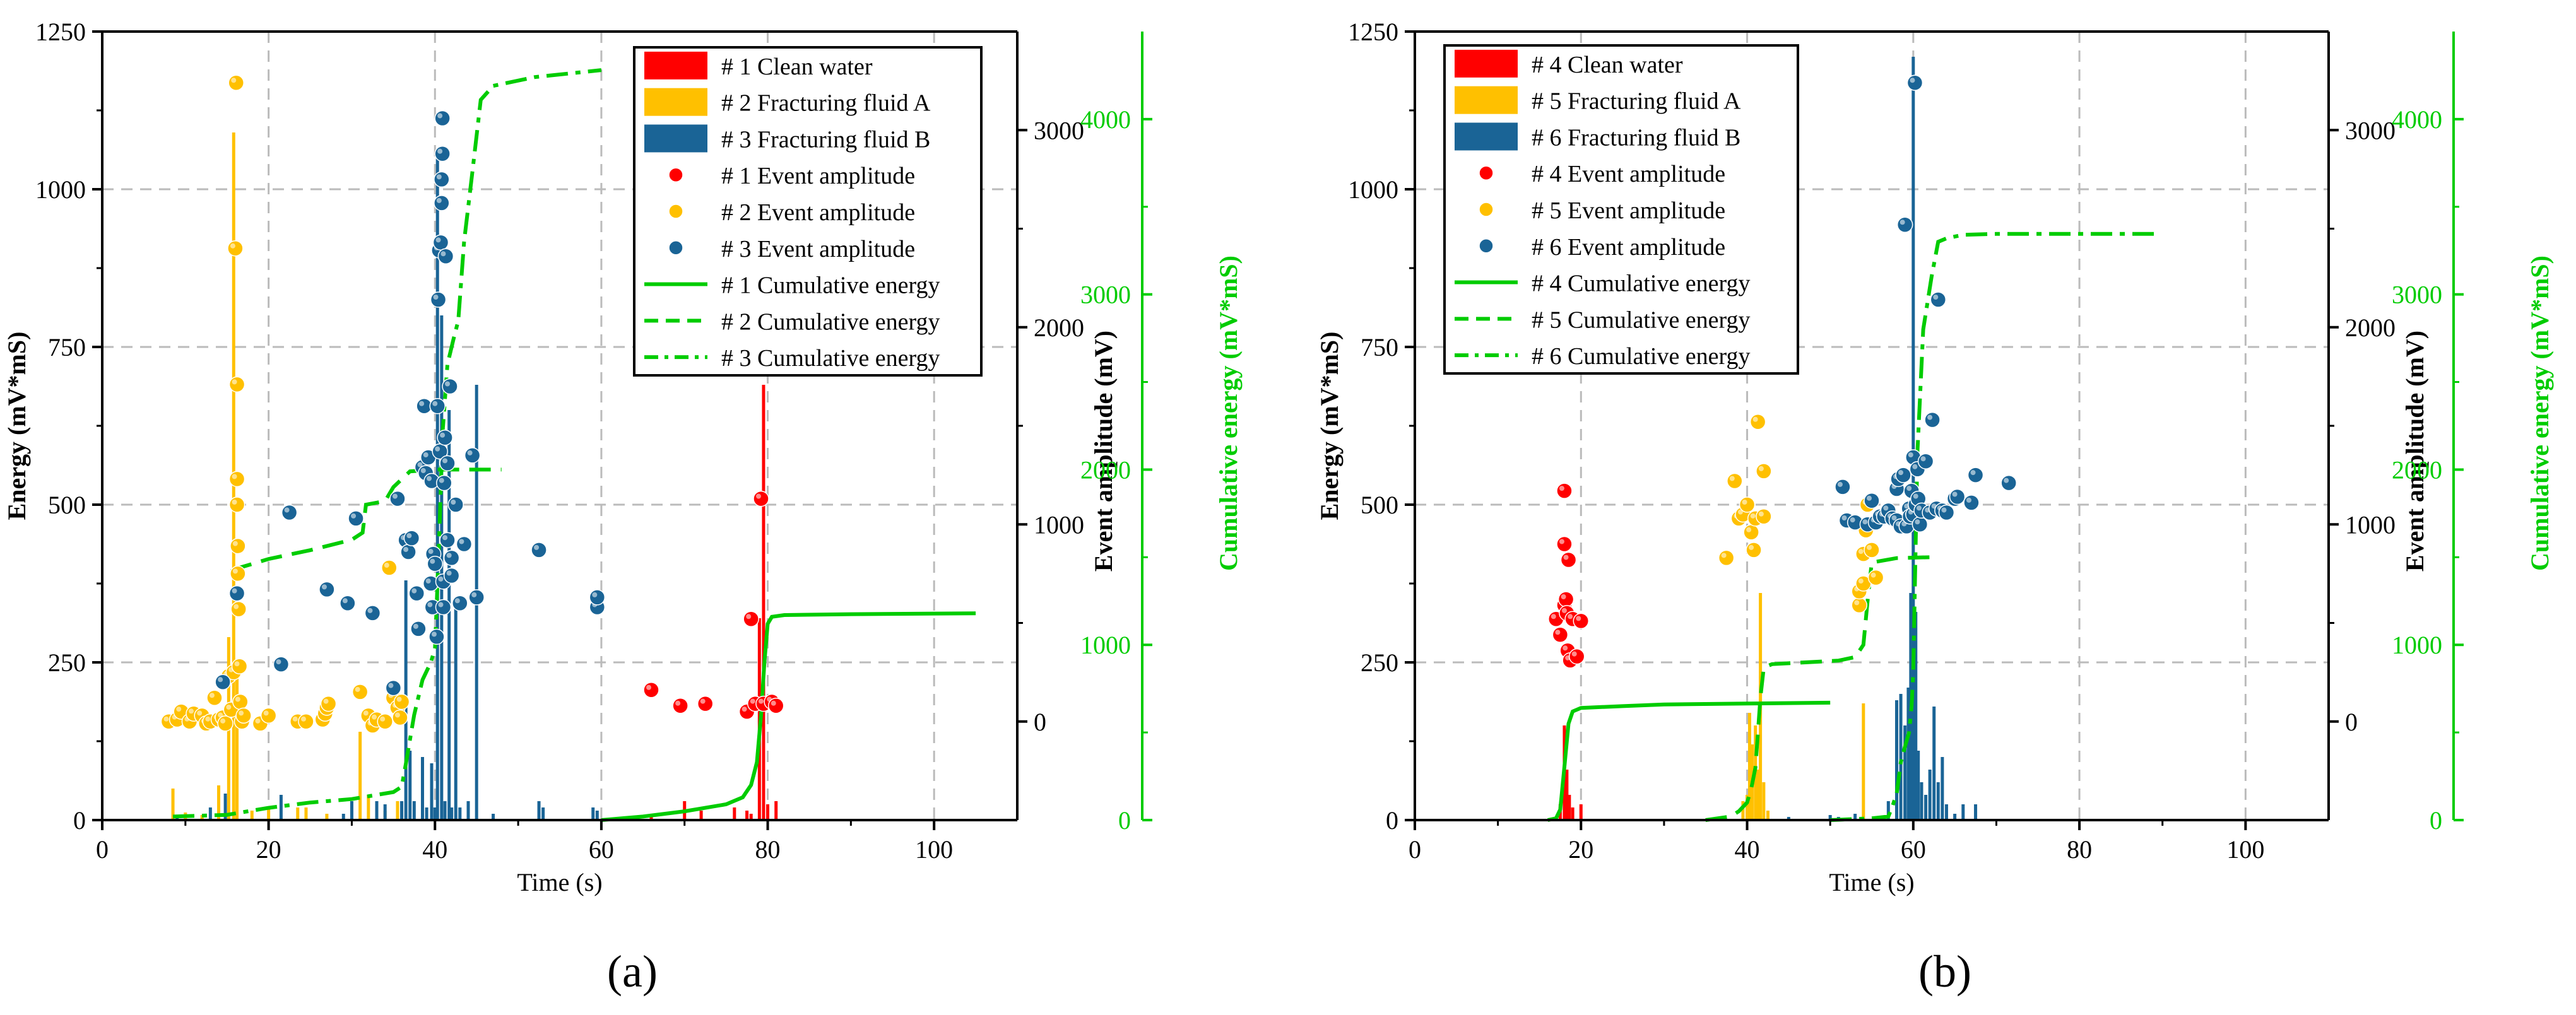  I want to click on legend-item: # 3 Cumulative energy, so click(792, 358).